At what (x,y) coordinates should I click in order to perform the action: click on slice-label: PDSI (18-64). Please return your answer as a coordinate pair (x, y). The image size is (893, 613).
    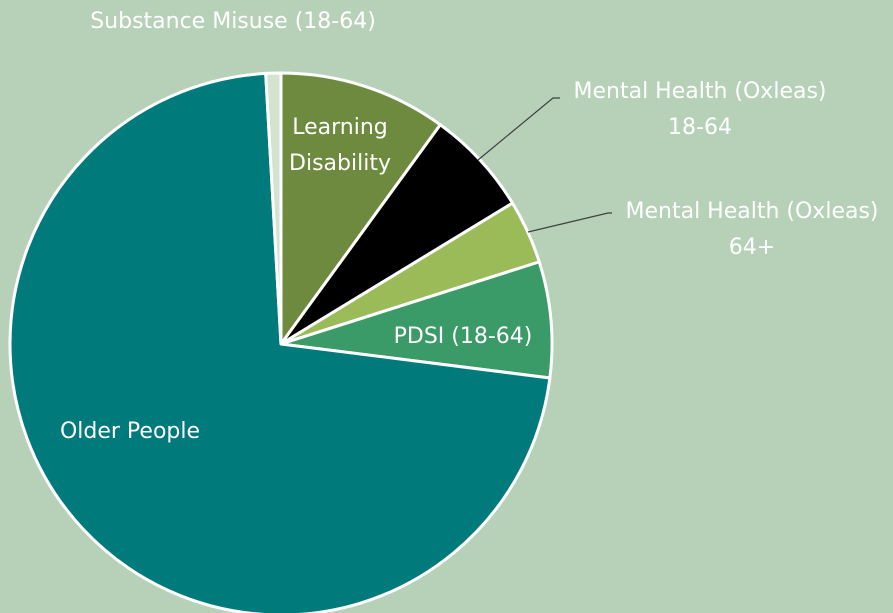
    Looking at the image, I should click on (463, 336).